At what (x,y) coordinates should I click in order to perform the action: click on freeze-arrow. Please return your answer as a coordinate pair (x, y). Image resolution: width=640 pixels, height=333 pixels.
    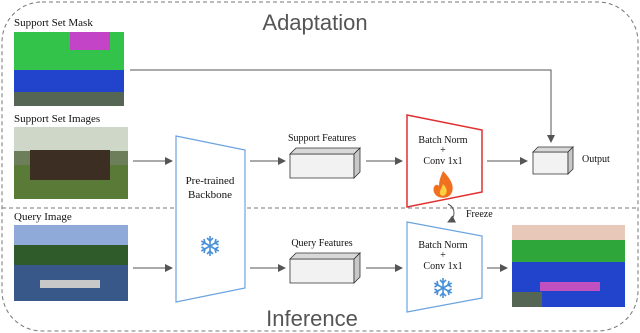
    Looking at the image, I should click on (452, 213).